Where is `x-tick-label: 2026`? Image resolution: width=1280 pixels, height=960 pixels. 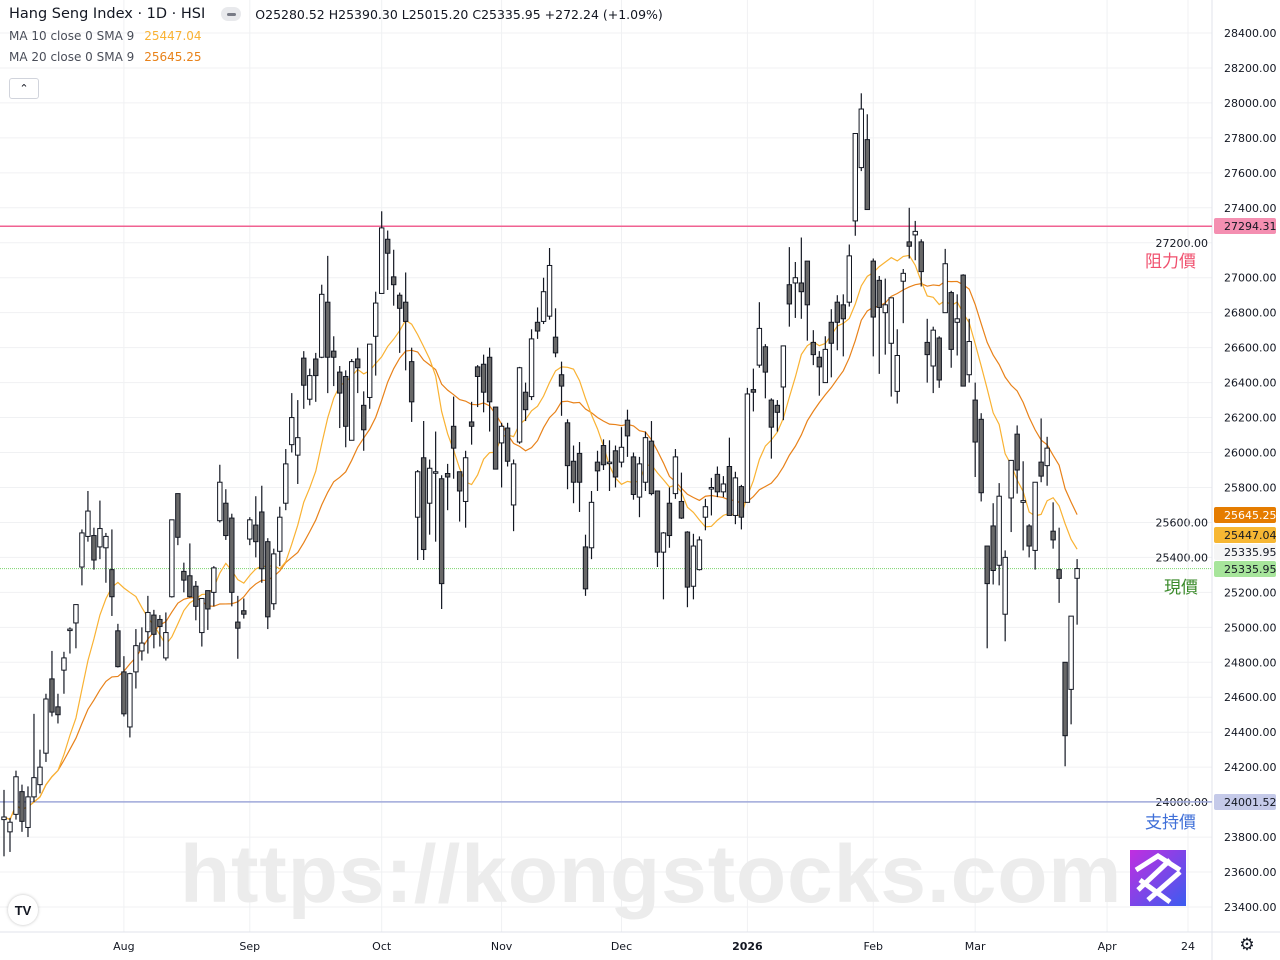
x-tick-label: 2026 is located at coordinates (747, 946).